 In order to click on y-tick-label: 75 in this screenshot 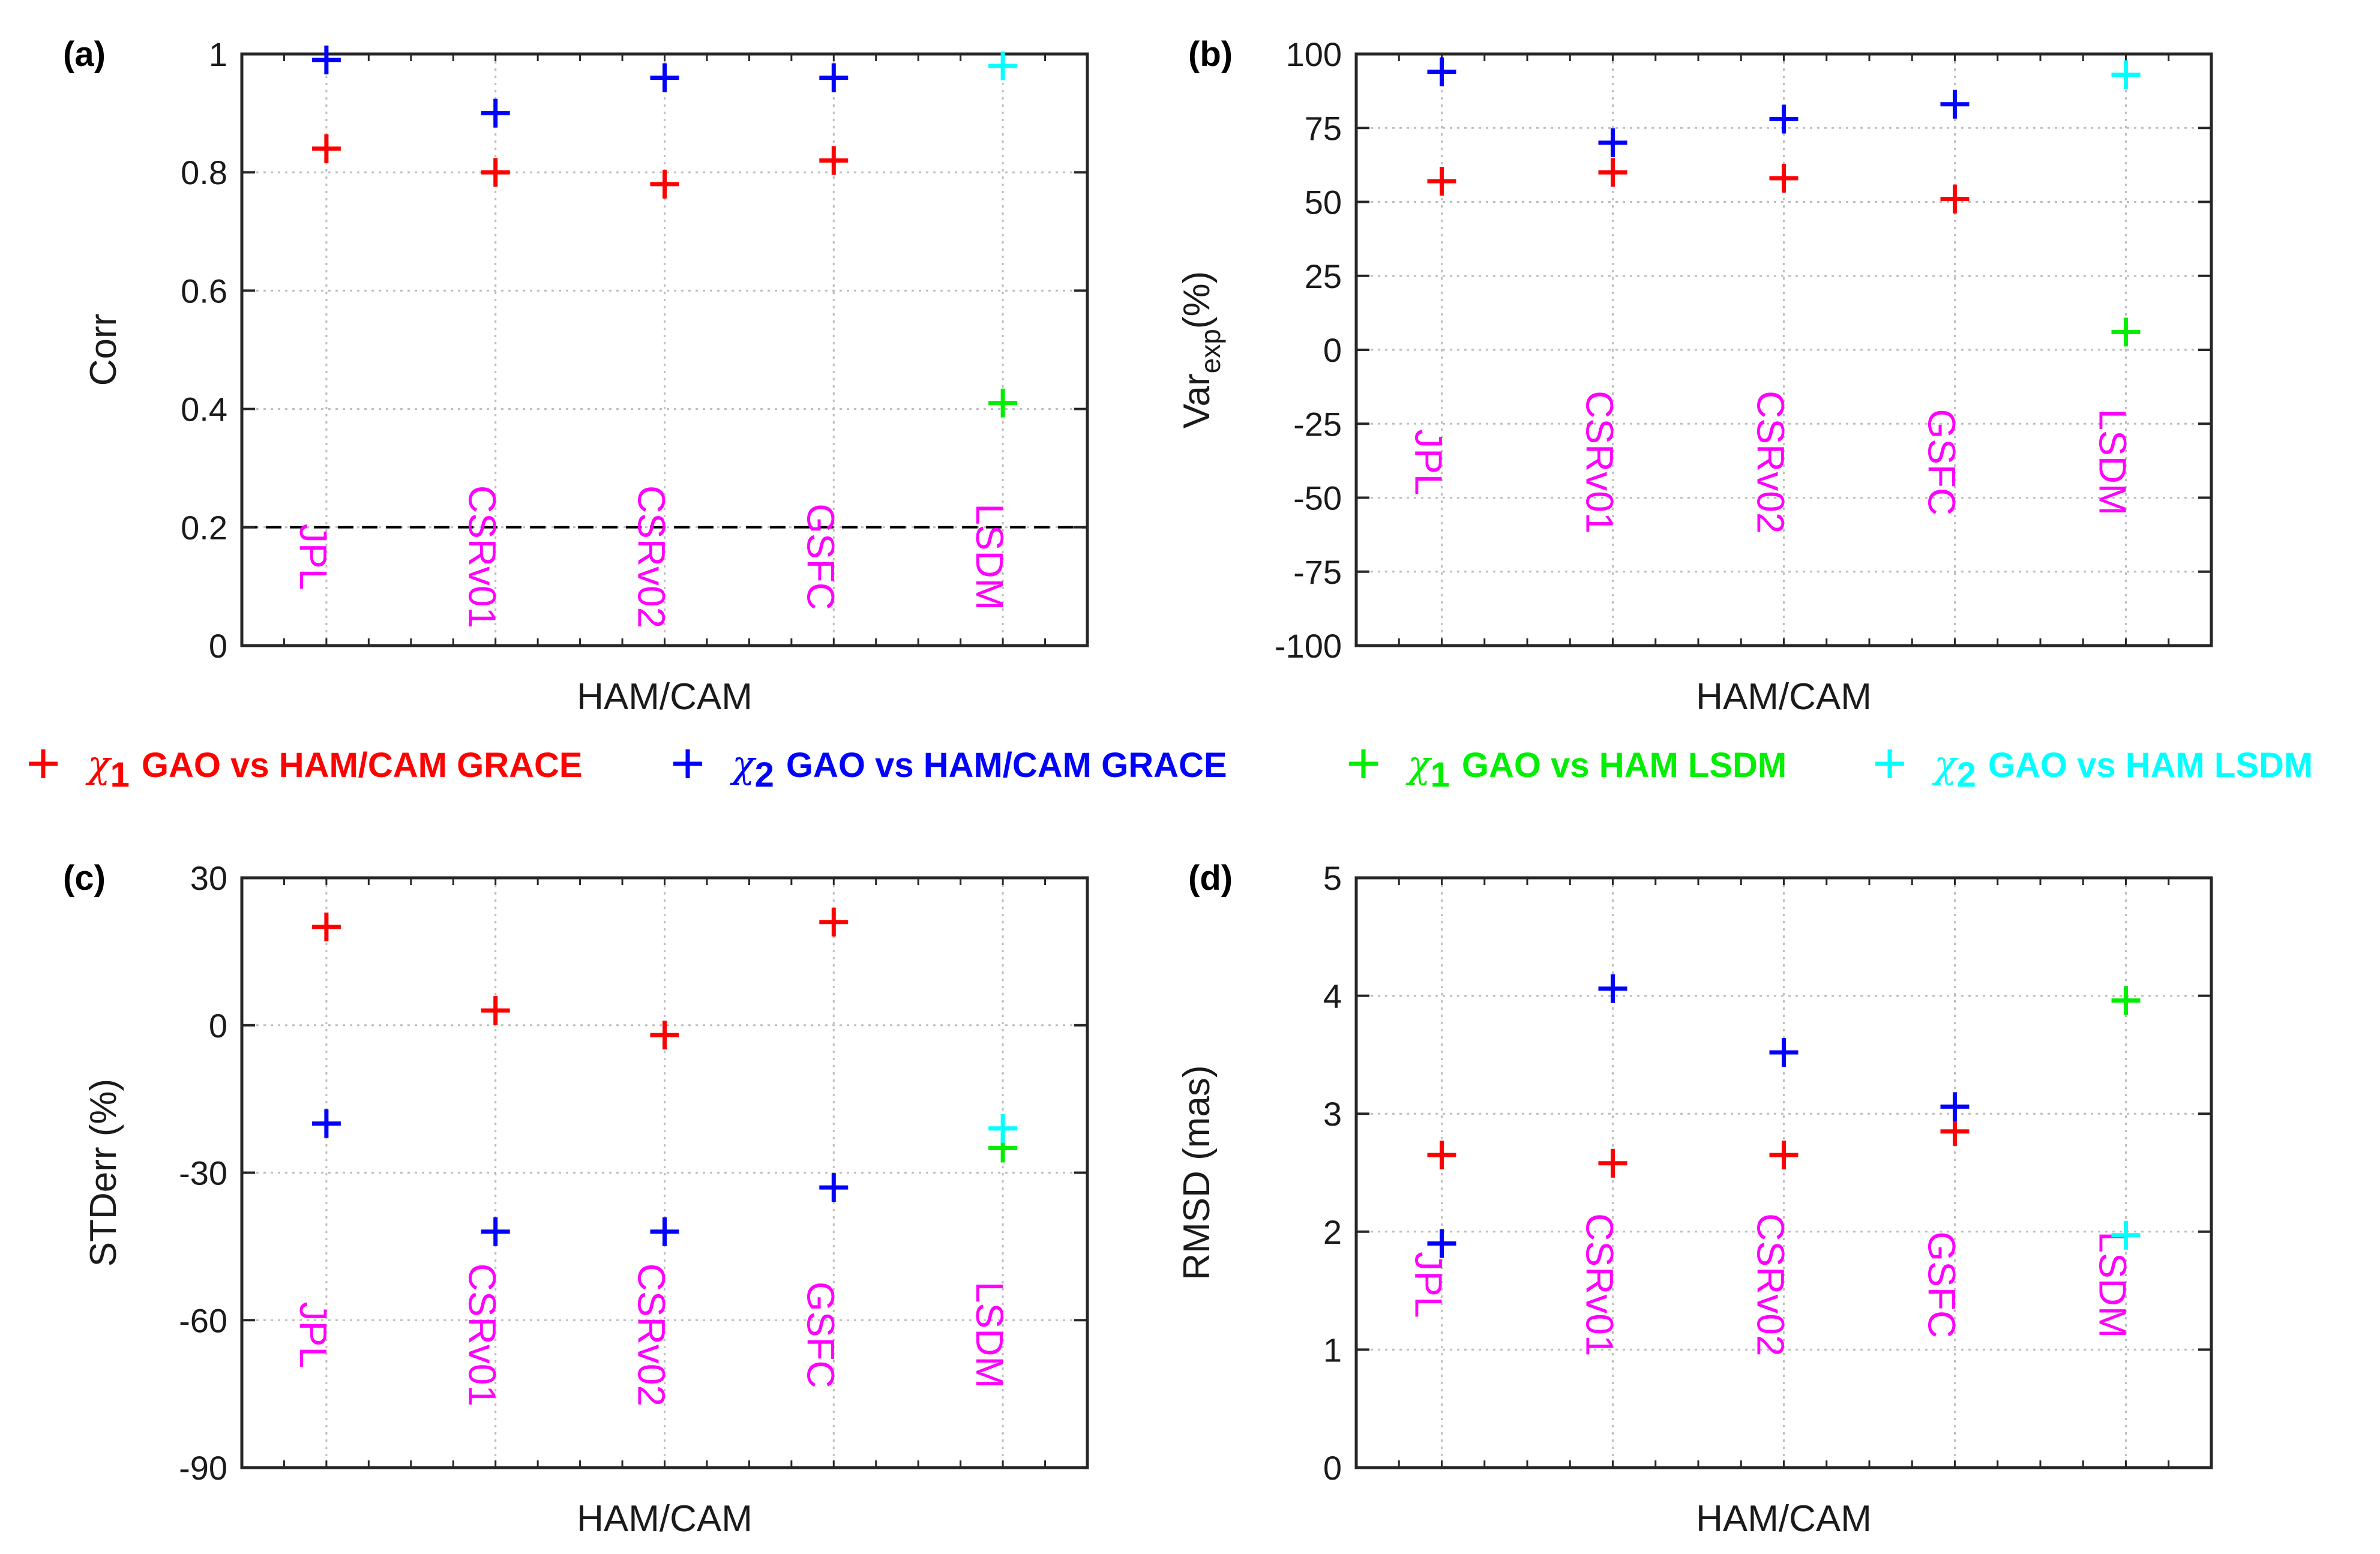, I will do `click(1323, 128)`.